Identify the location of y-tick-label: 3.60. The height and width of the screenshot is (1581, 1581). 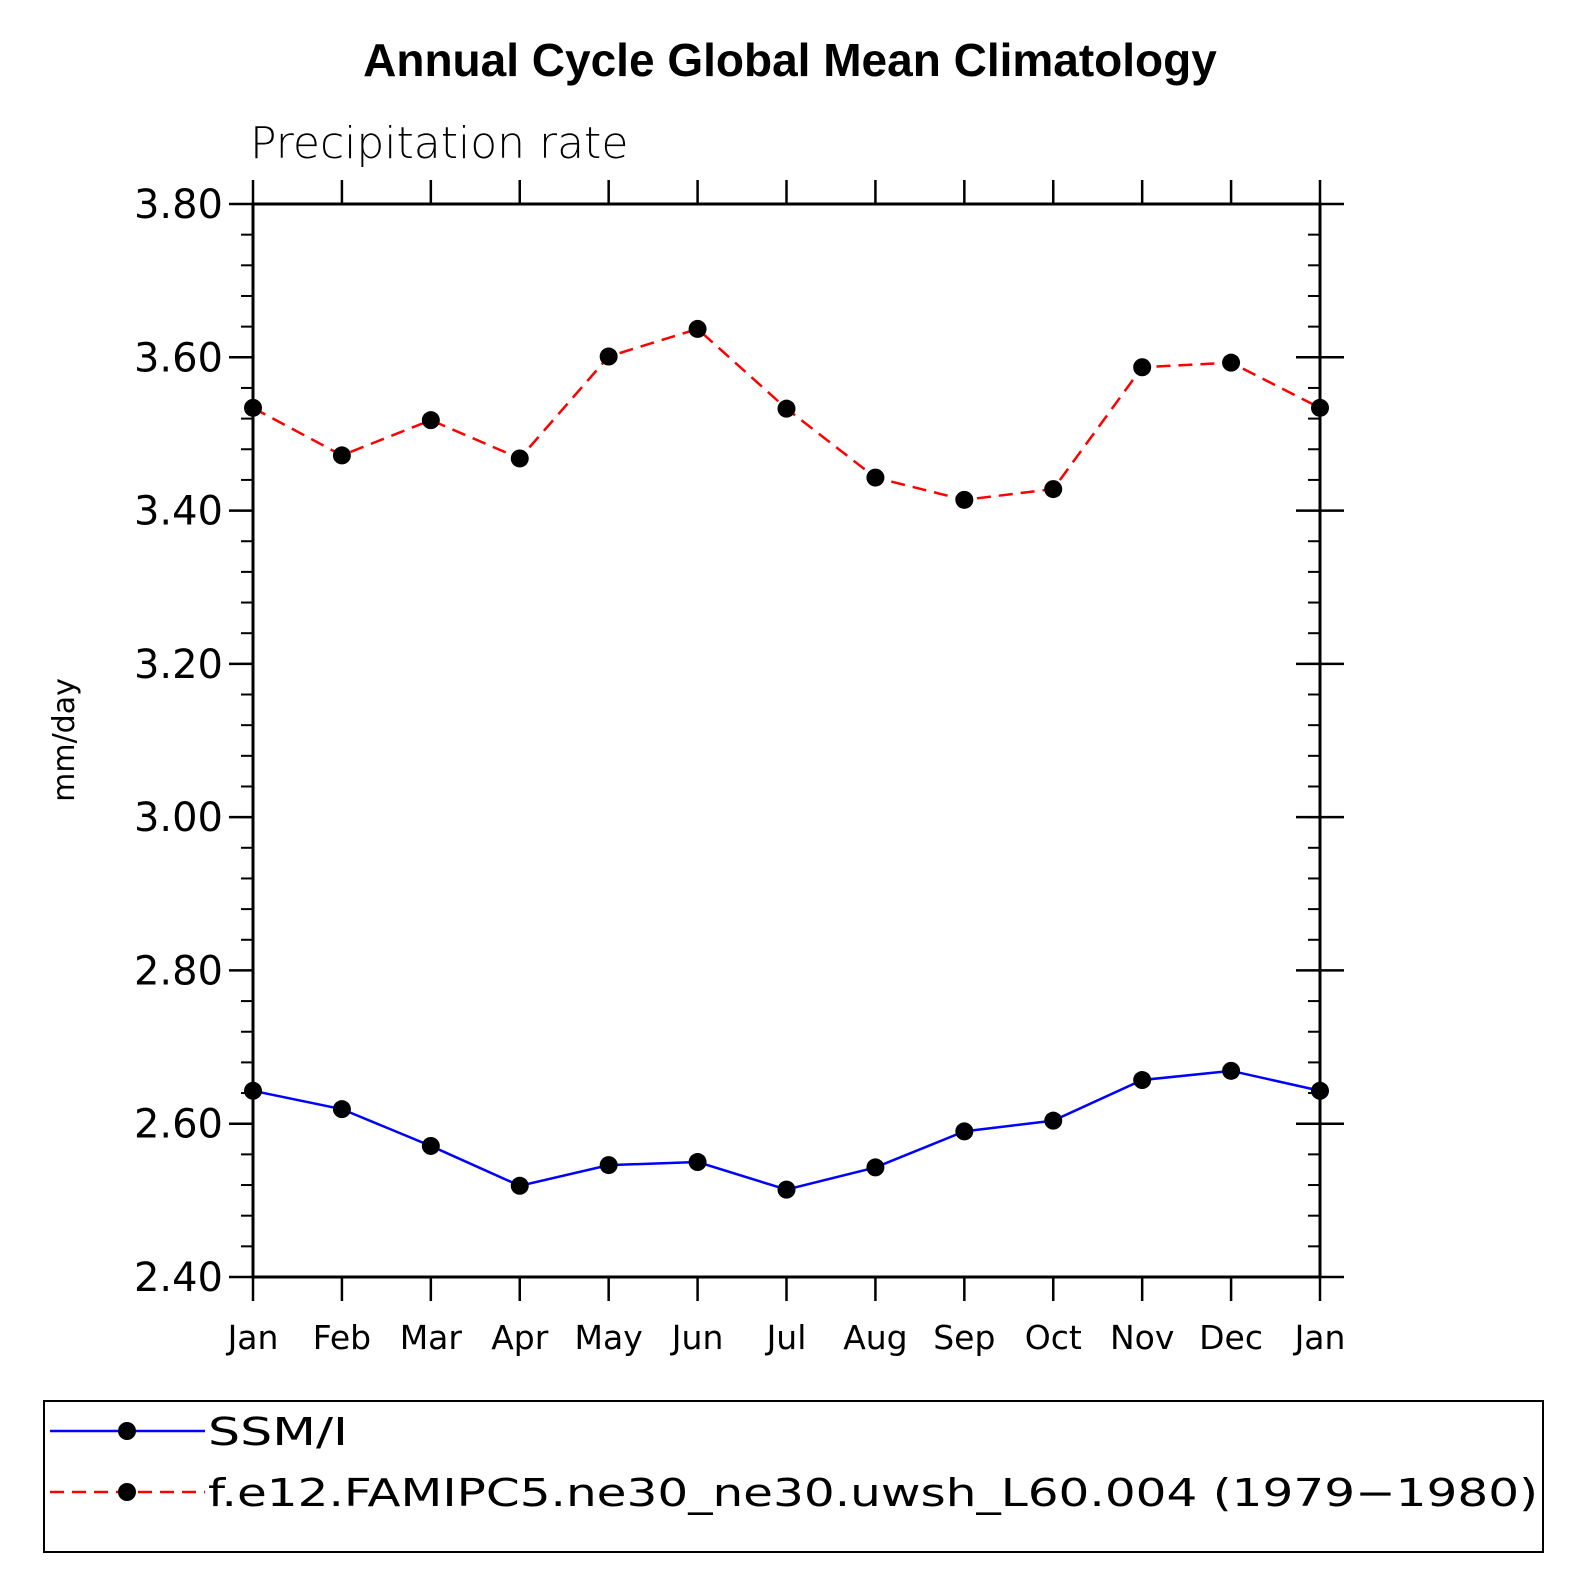
(178, 358).